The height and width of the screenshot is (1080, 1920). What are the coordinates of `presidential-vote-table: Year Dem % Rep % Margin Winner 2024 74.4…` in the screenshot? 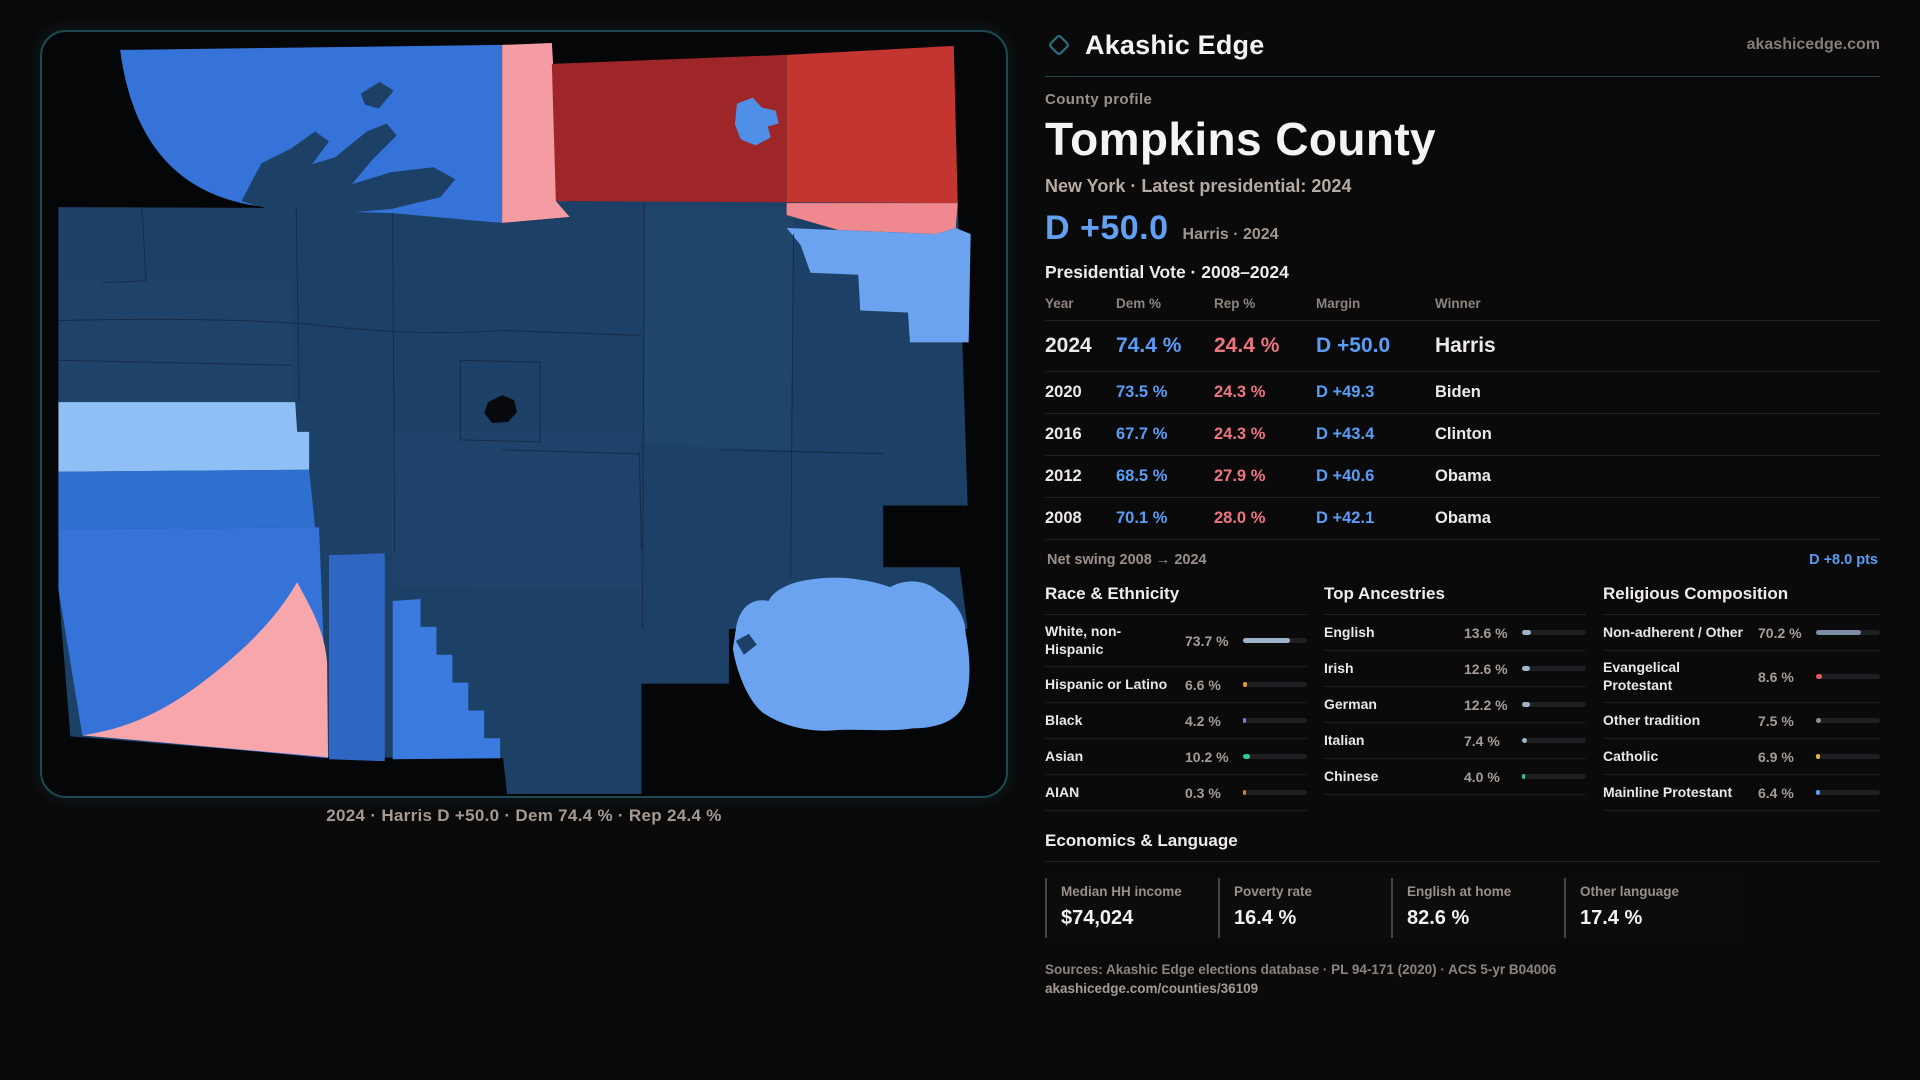 It's located at (1462, 413).